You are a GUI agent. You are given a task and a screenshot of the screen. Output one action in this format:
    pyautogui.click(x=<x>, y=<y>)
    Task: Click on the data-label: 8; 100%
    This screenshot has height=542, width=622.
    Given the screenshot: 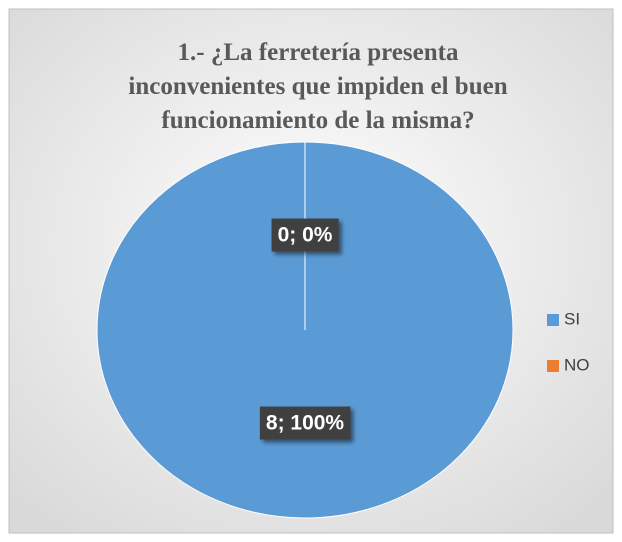 What is the action you would take?
    pyautogui.click(x=305, y=423)
    